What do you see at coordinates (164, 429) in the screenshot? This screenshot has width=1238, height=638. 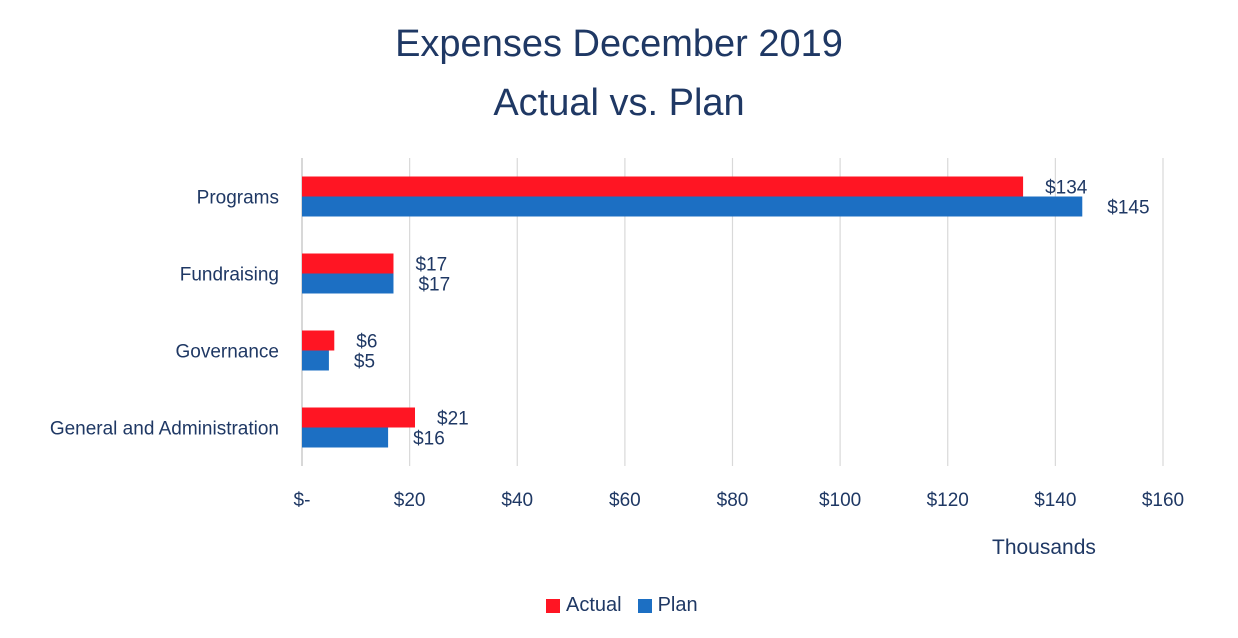 I see `category-label: General and Administration` at bounding box center [164, 429].